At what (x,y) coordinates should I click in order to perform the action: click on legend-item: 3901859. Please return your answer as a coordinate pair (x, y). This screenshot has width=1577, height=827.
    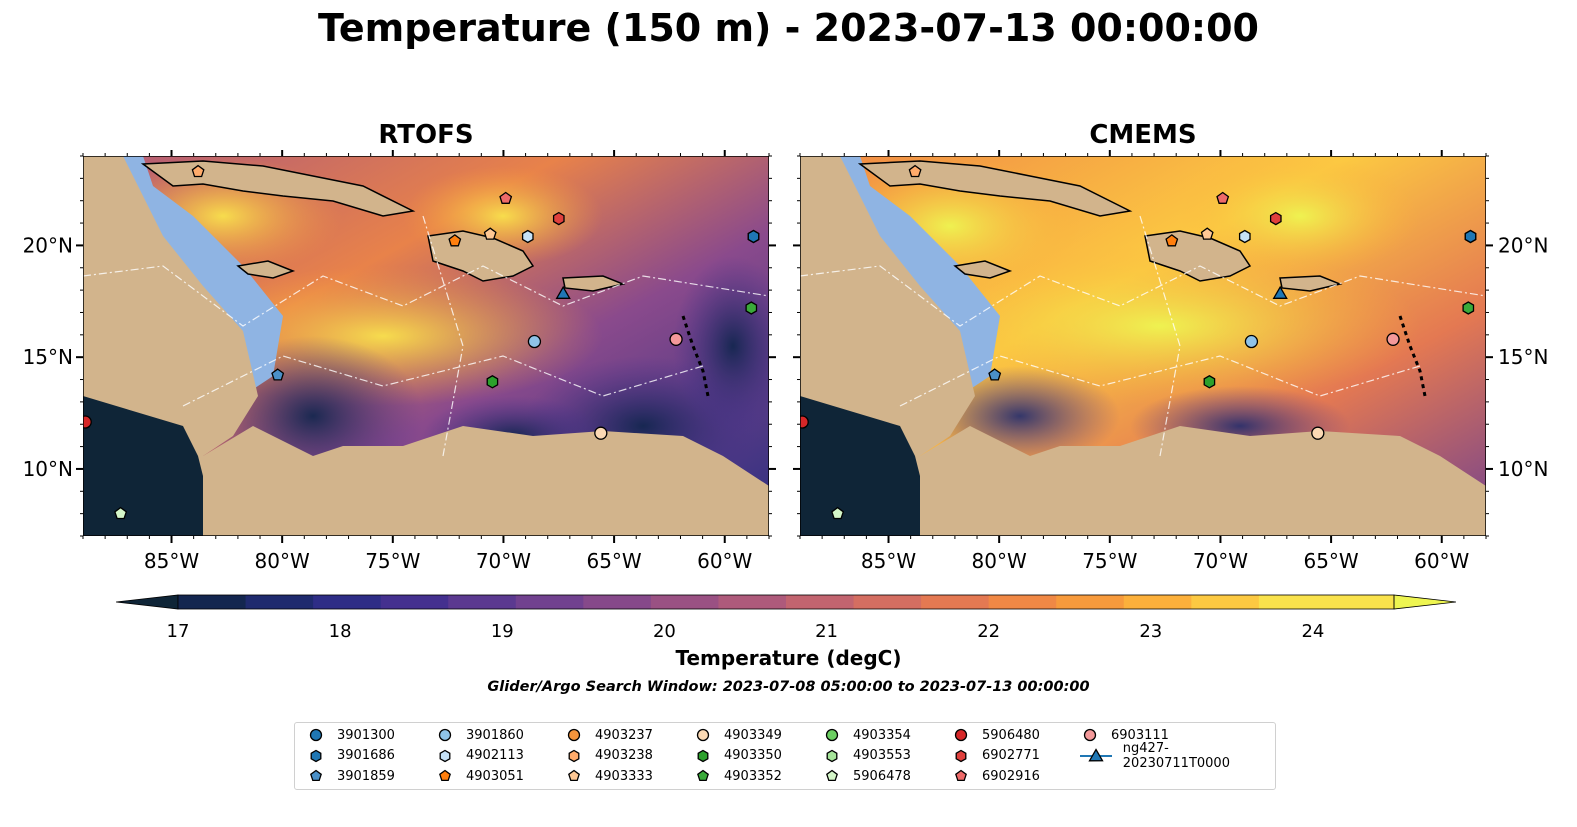
    Looking at the image, I should click on (350, 776).